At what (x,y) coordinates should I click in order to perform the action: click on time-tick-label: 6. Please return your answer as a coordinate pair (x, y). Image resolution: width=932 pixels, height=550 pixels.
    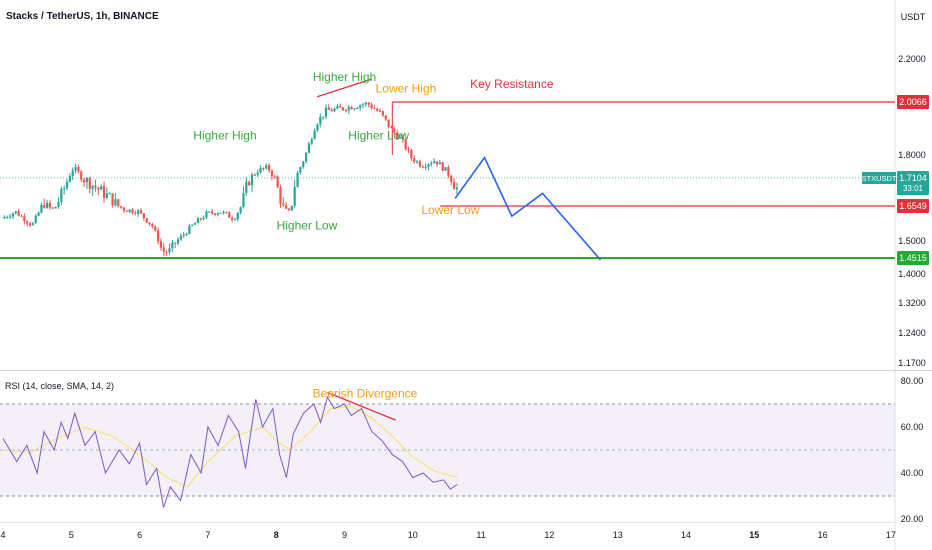
    Looking at the image, I should click on (139, 535).